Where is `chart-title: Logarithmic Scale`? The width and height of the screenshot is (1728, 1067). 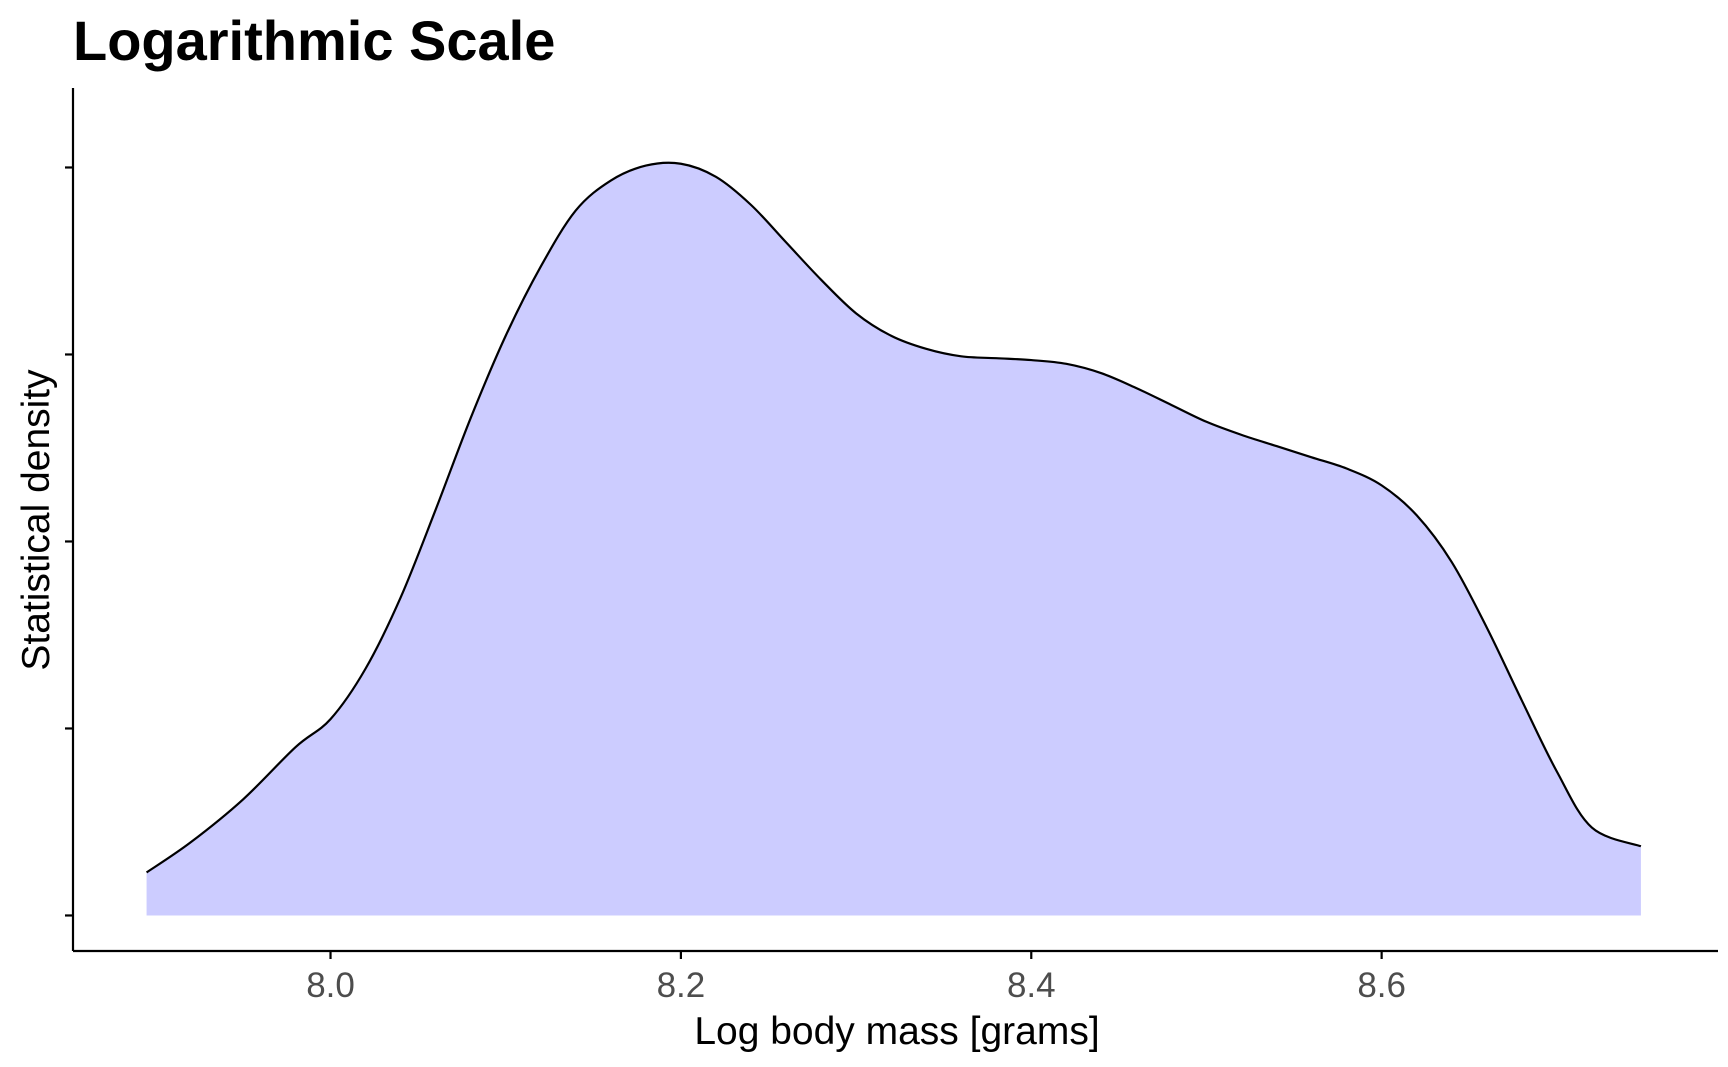 chart-title: Logarithmic Scale is located at coordinates (314, 40).